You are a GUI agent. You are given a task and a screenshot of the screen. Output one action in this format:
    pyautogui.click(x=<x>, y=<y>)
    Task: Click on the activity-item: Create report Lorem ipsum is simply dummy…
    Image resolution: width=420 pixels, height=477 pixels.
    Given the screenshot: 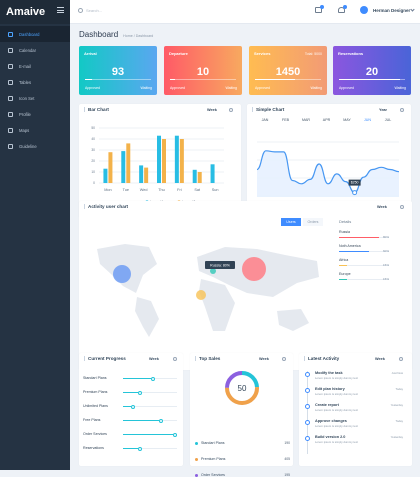 What is the action you would take?
    pyautogui.click(x=359, y=407)
    